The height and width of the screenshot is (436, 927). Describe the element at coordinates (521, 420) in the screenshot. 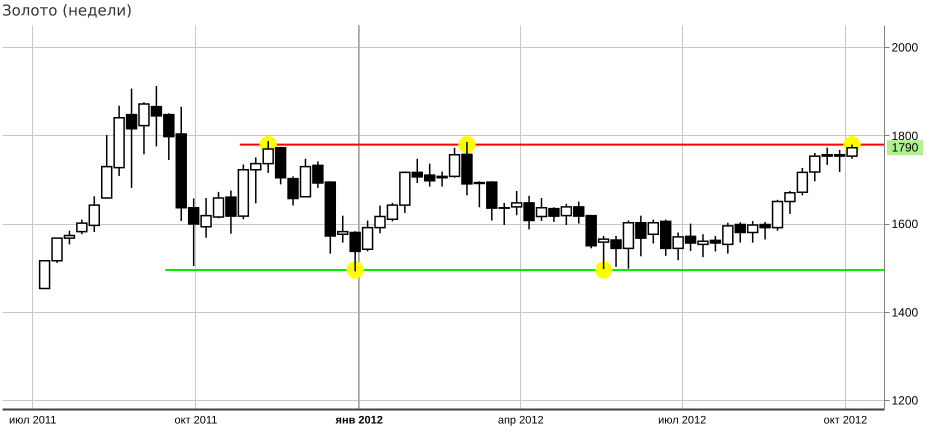

I see `x-tick-label: апр 2012` at that location.